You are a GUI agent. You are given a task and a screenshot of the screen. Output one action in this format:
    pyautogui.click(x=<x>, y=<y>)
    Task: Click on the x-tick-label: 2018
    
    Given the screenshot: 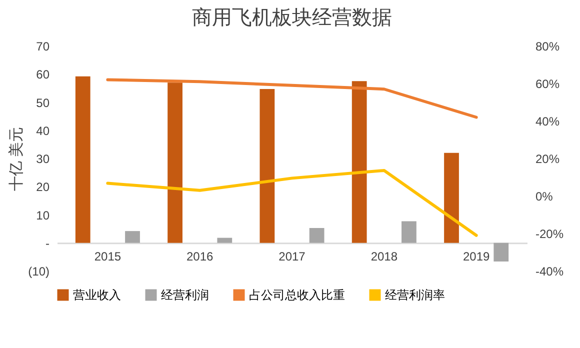 What is the action you would take?
    pyautogui.click(x=384, y=256)
    